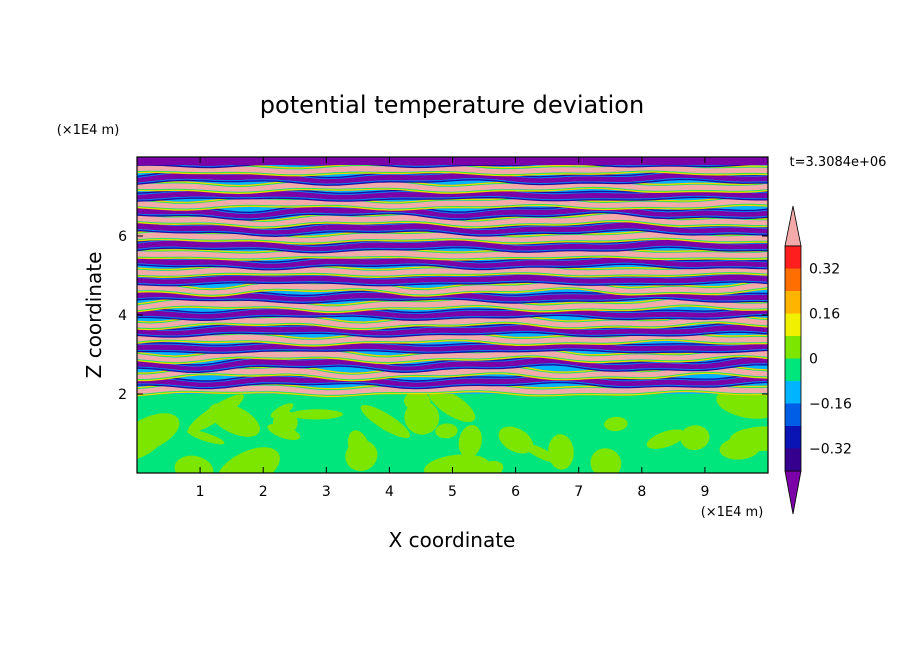 This screenshot has height=654, width=904. What do you see at coordinates (830, 405) in the screenshot?
I see `colorbar-label: −0.16` at bounding box center [830, 405].